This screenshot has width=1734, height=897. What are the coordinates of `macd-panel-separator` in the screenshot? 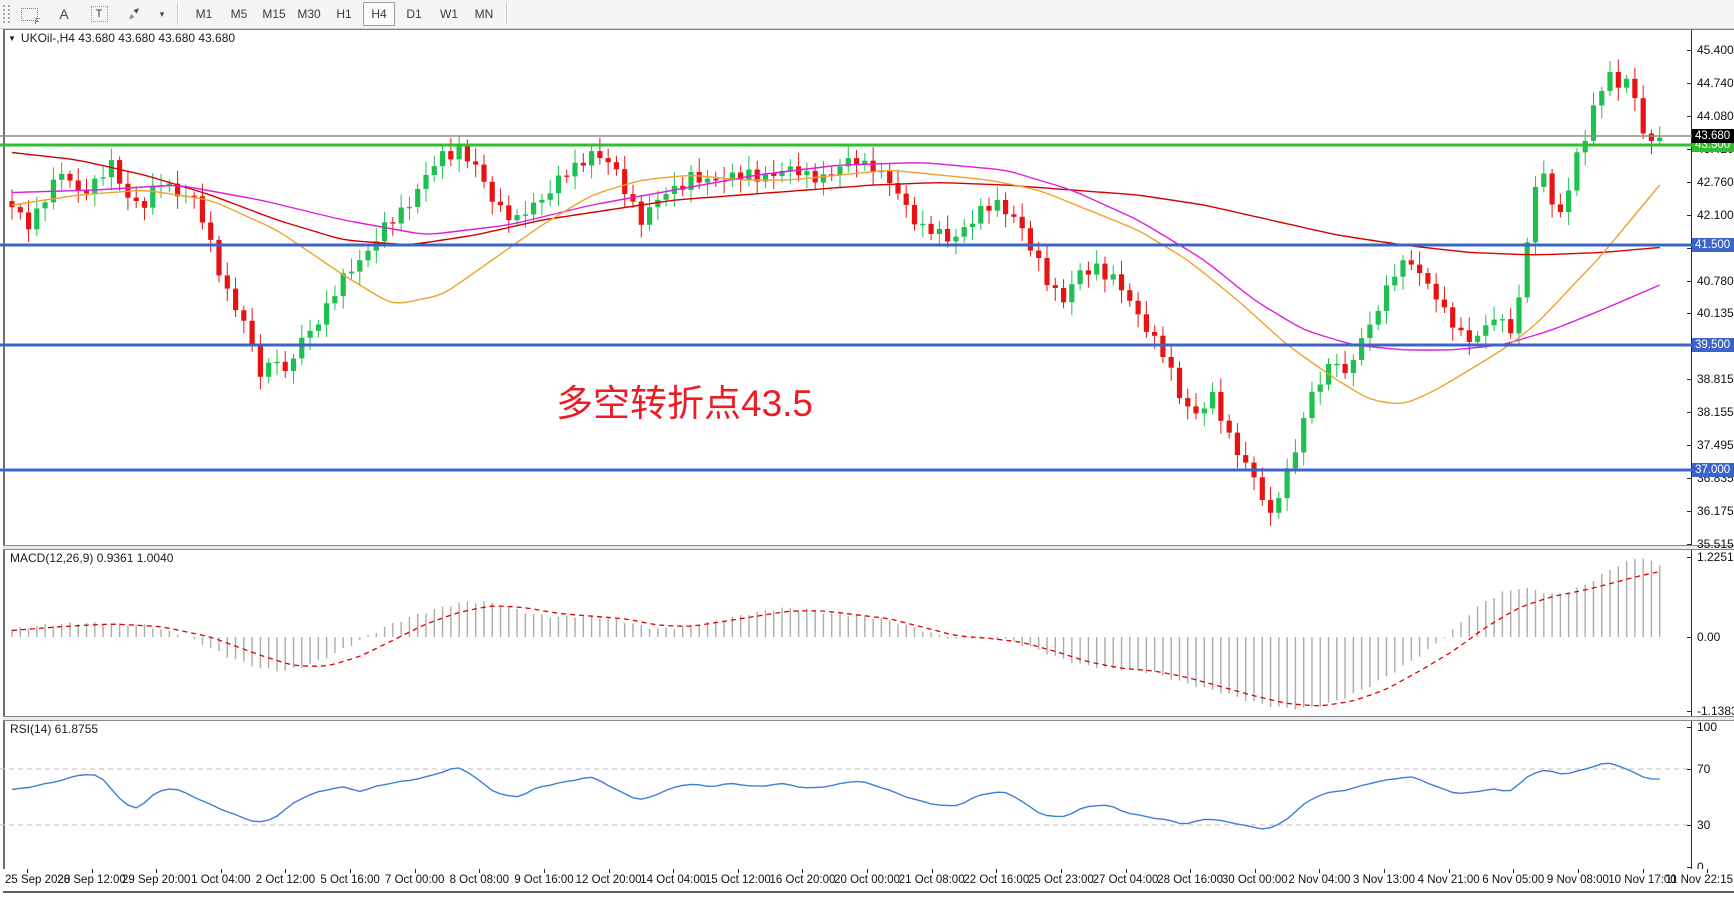 It's located at (868, 547).